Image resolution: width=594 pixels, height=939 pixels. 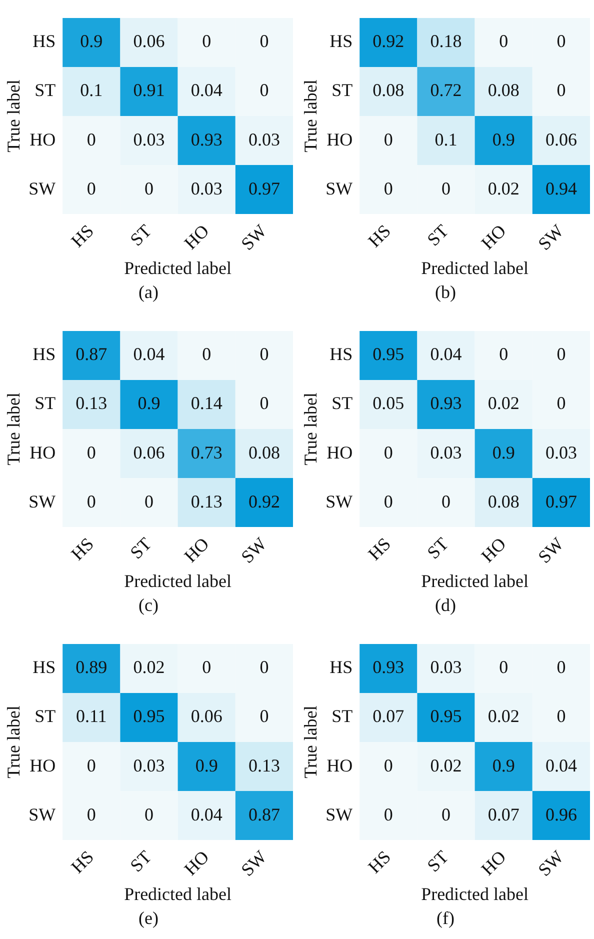 I want to click on text: (e), so click(x=149, y=918).